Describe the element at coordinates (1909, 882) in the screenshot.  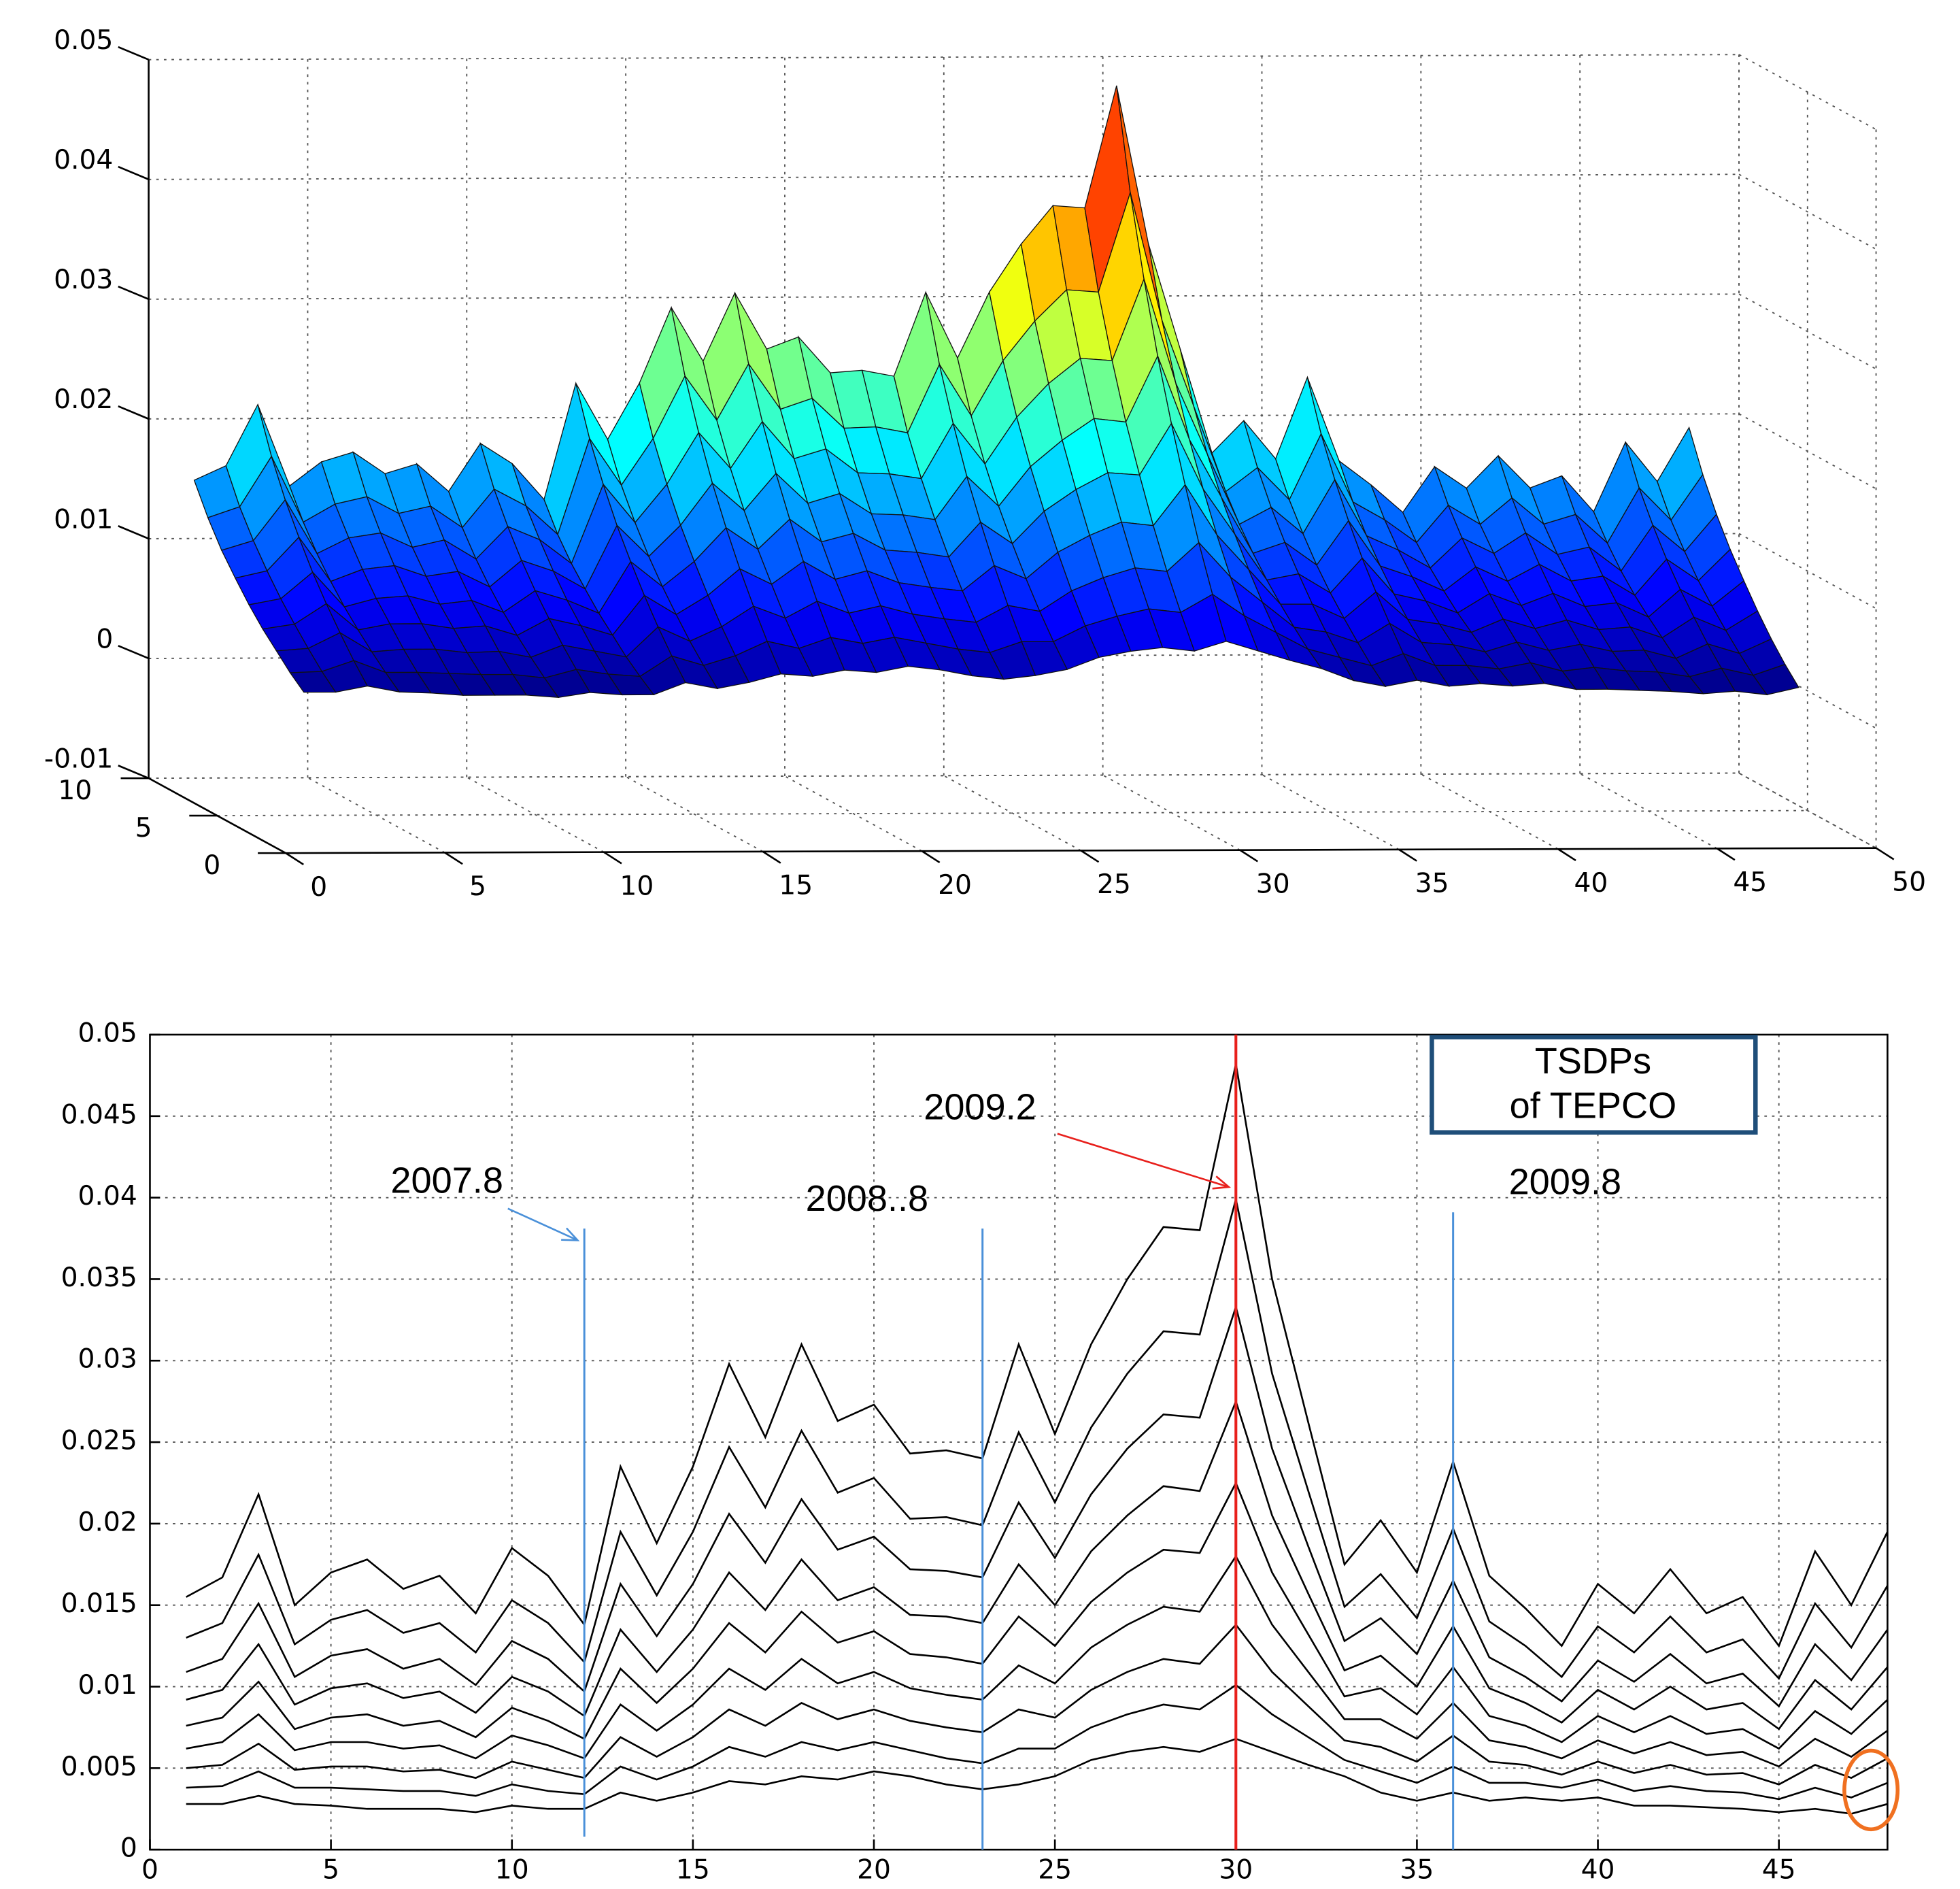
I see `x-tick-label: 50` at that location.